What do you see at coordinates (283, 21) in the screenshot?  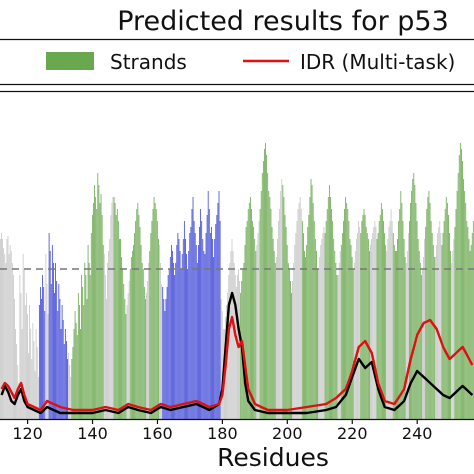 I see `chart-title: Predicted results for p53` at bounding box center [283, 21].